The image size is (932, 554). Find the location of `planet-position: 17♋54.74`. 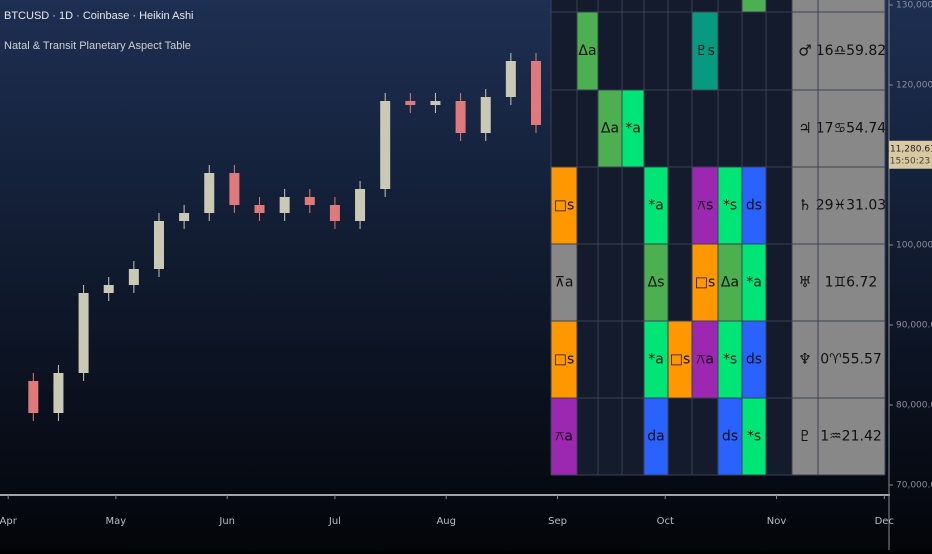

planet-position: 17♋54.74 is located at coordinates (851, 129).